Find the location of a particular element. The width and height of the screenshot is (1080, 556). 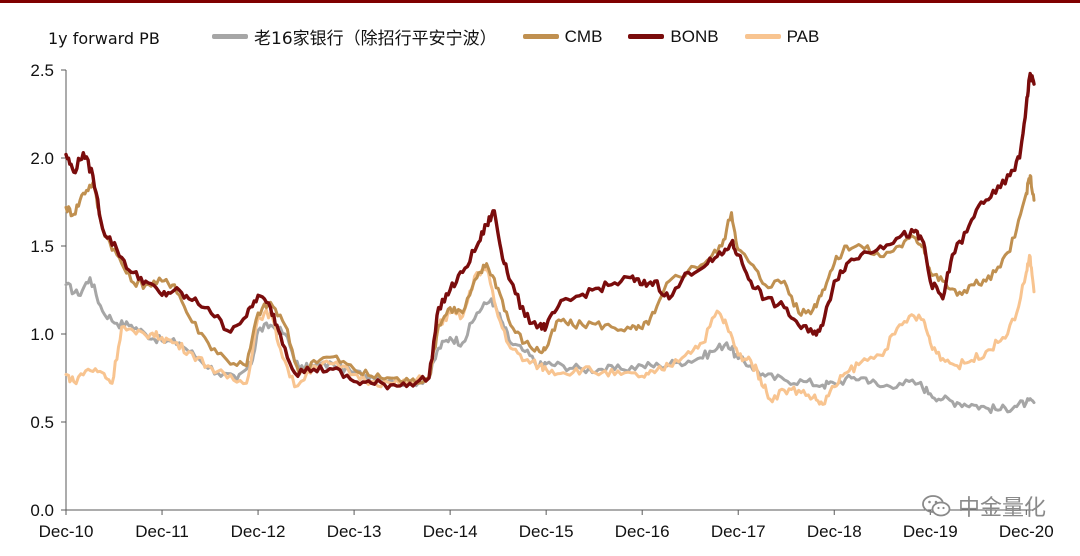

legend-label-old16-banks: 老16家银行（除招行平安宁波） is located at coordinates (375, 39).